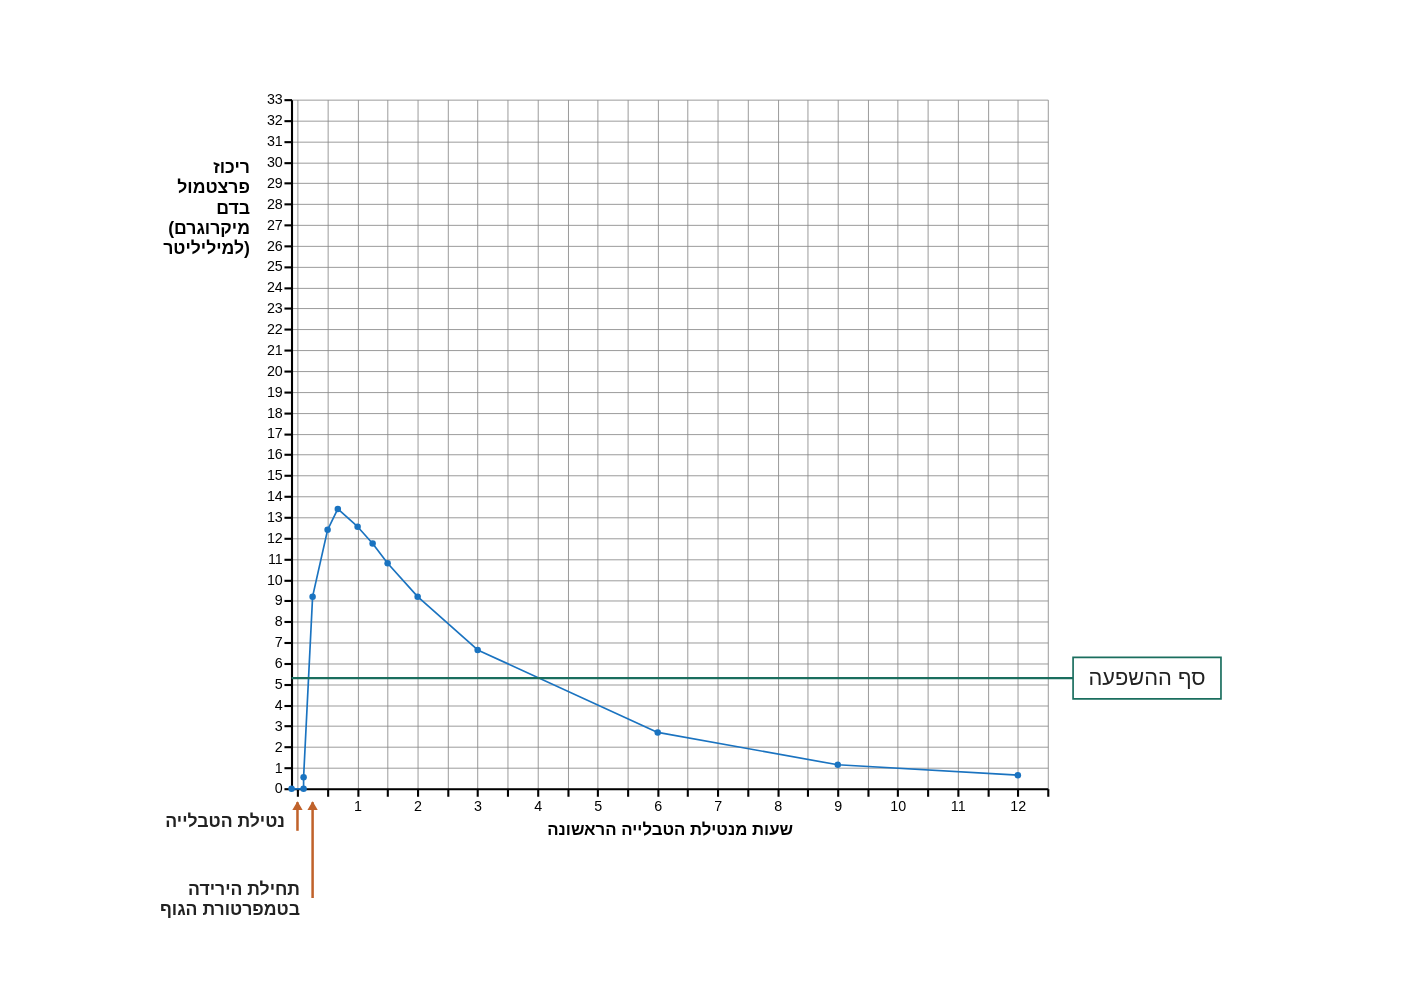  Describe the element at coordinates (778, 806) in the screenshot. I see `x-tick-label: 8` at that location.